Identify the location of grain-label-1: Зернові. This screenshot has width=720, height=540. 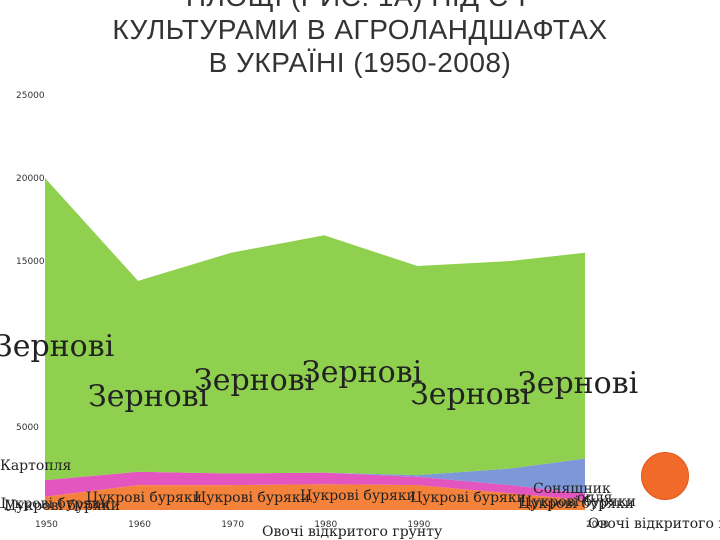
(148, 396).